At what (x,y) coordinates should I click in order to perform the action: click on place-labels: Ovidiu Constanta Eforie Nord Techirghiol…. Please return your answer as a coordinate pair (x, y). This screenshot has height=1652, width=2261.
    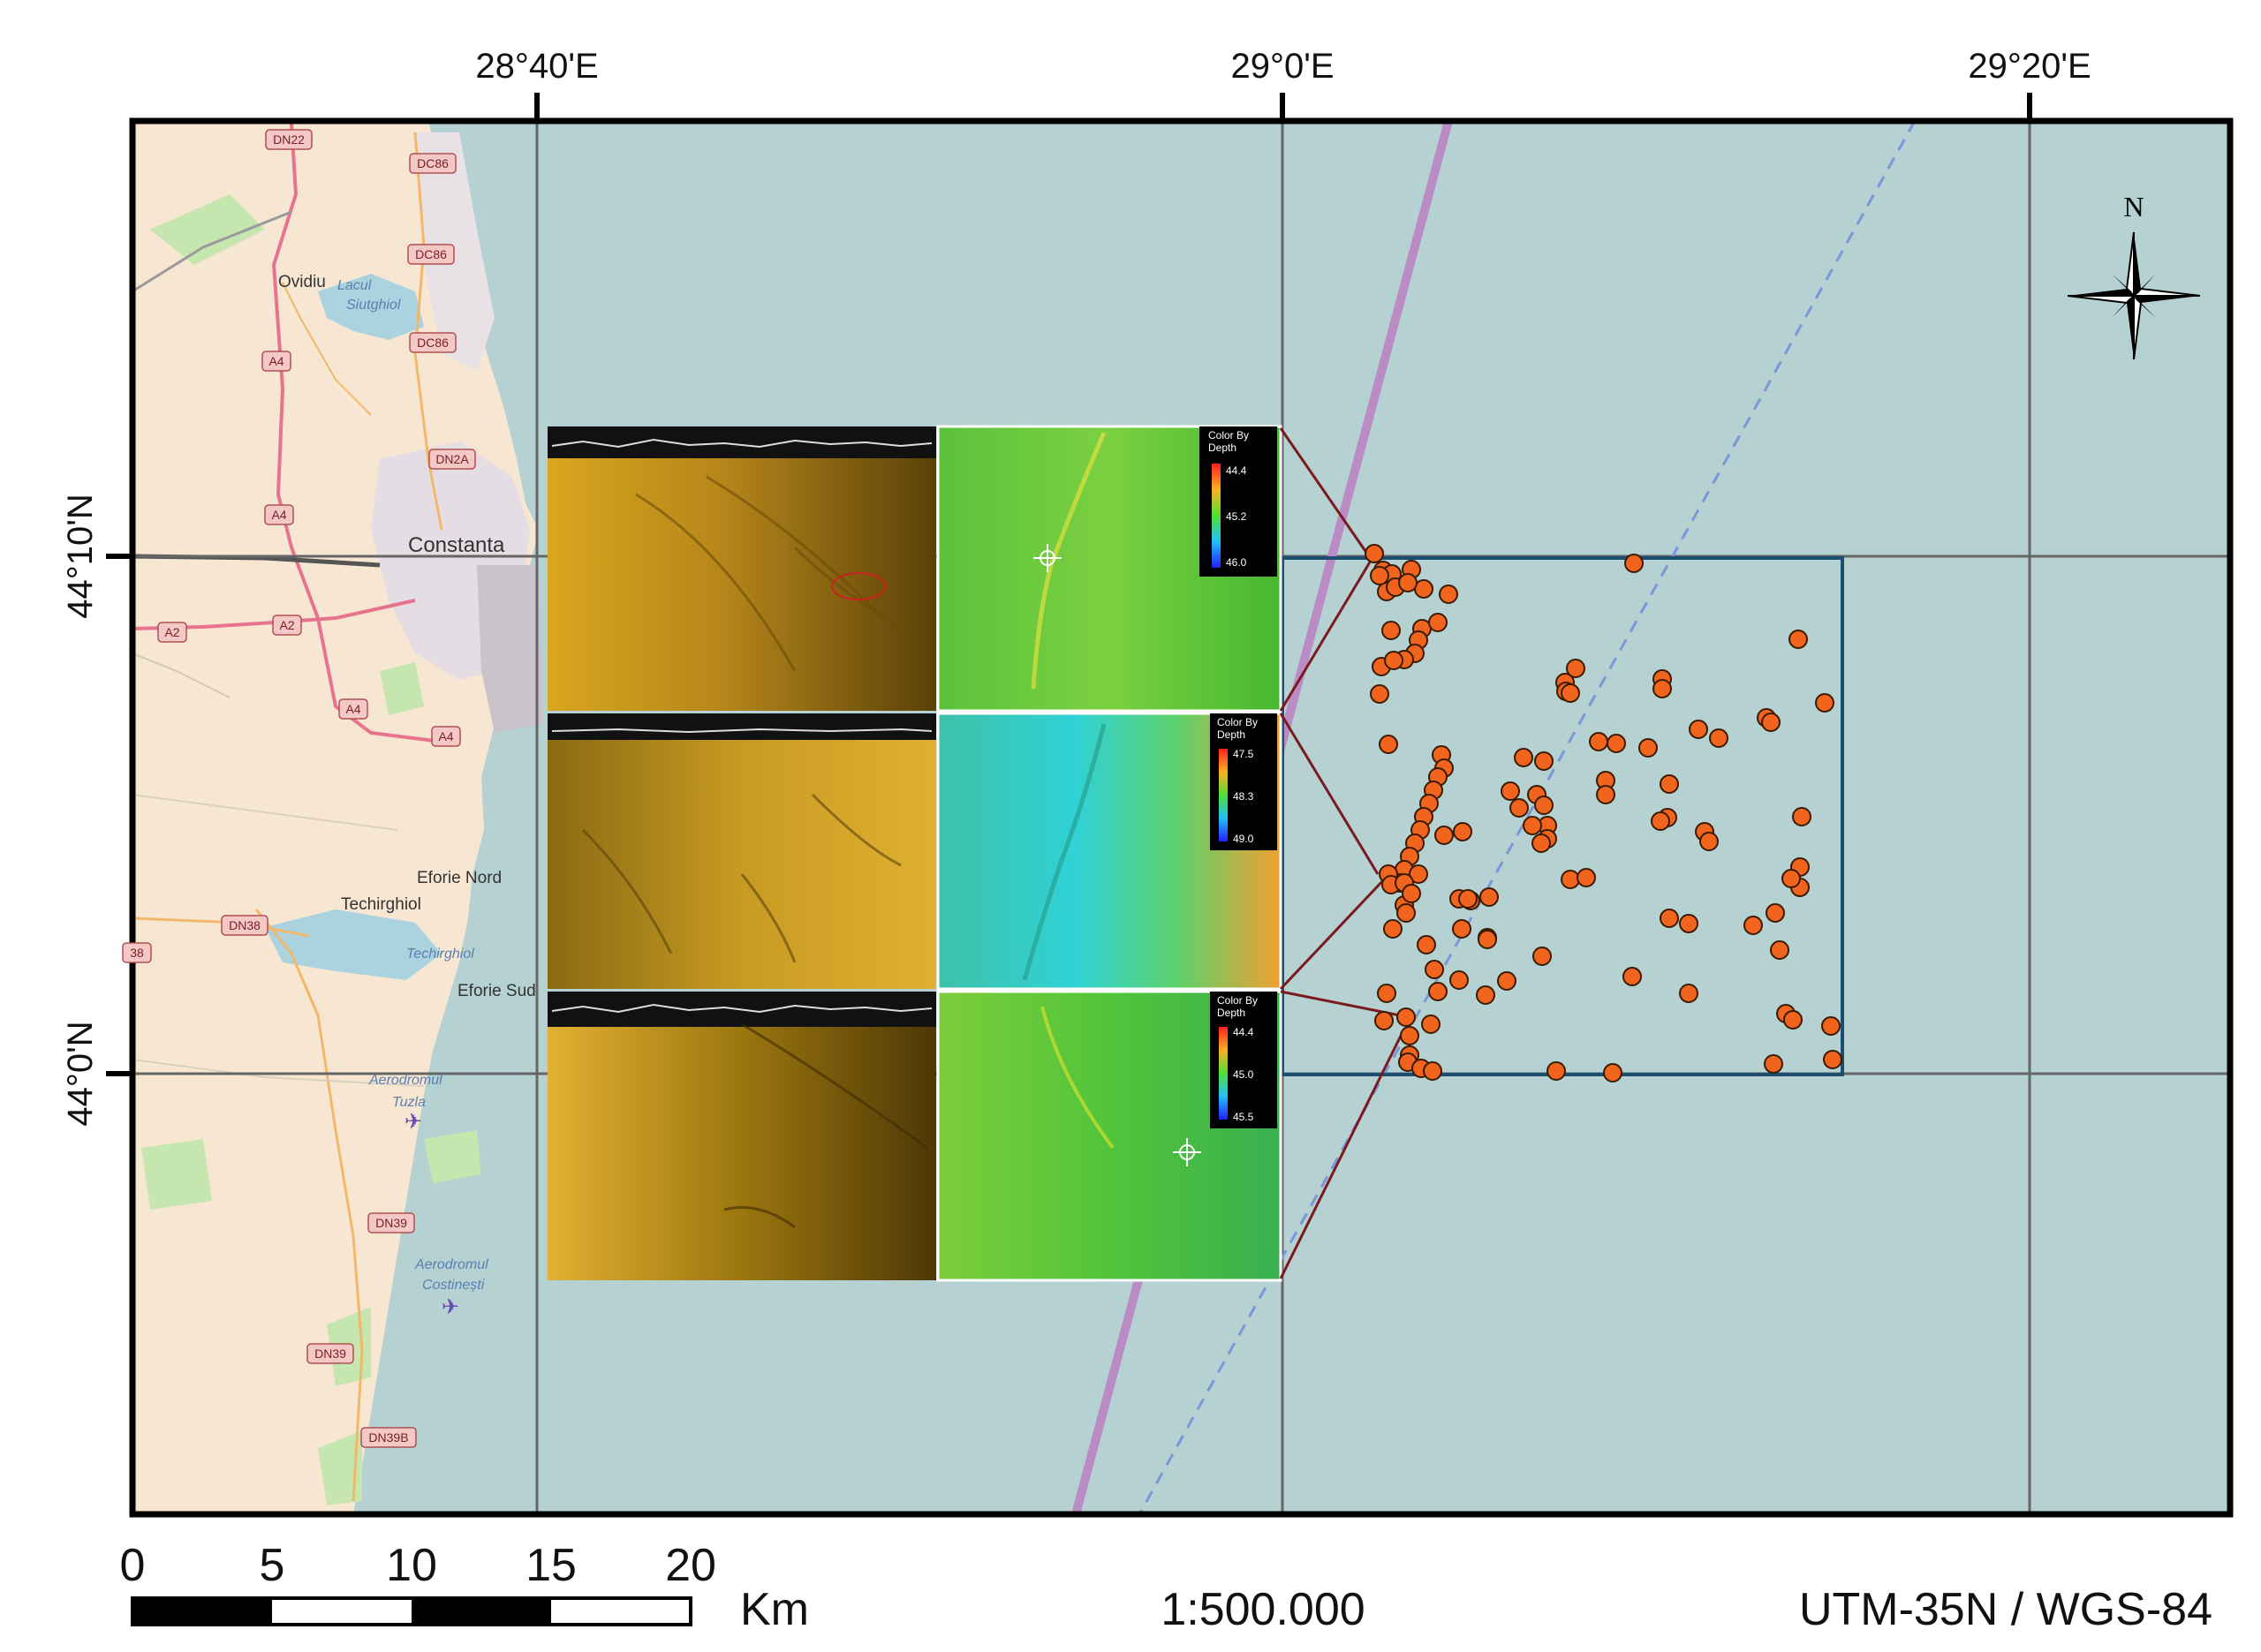
    Looking at the image, I should click on (407, 783).